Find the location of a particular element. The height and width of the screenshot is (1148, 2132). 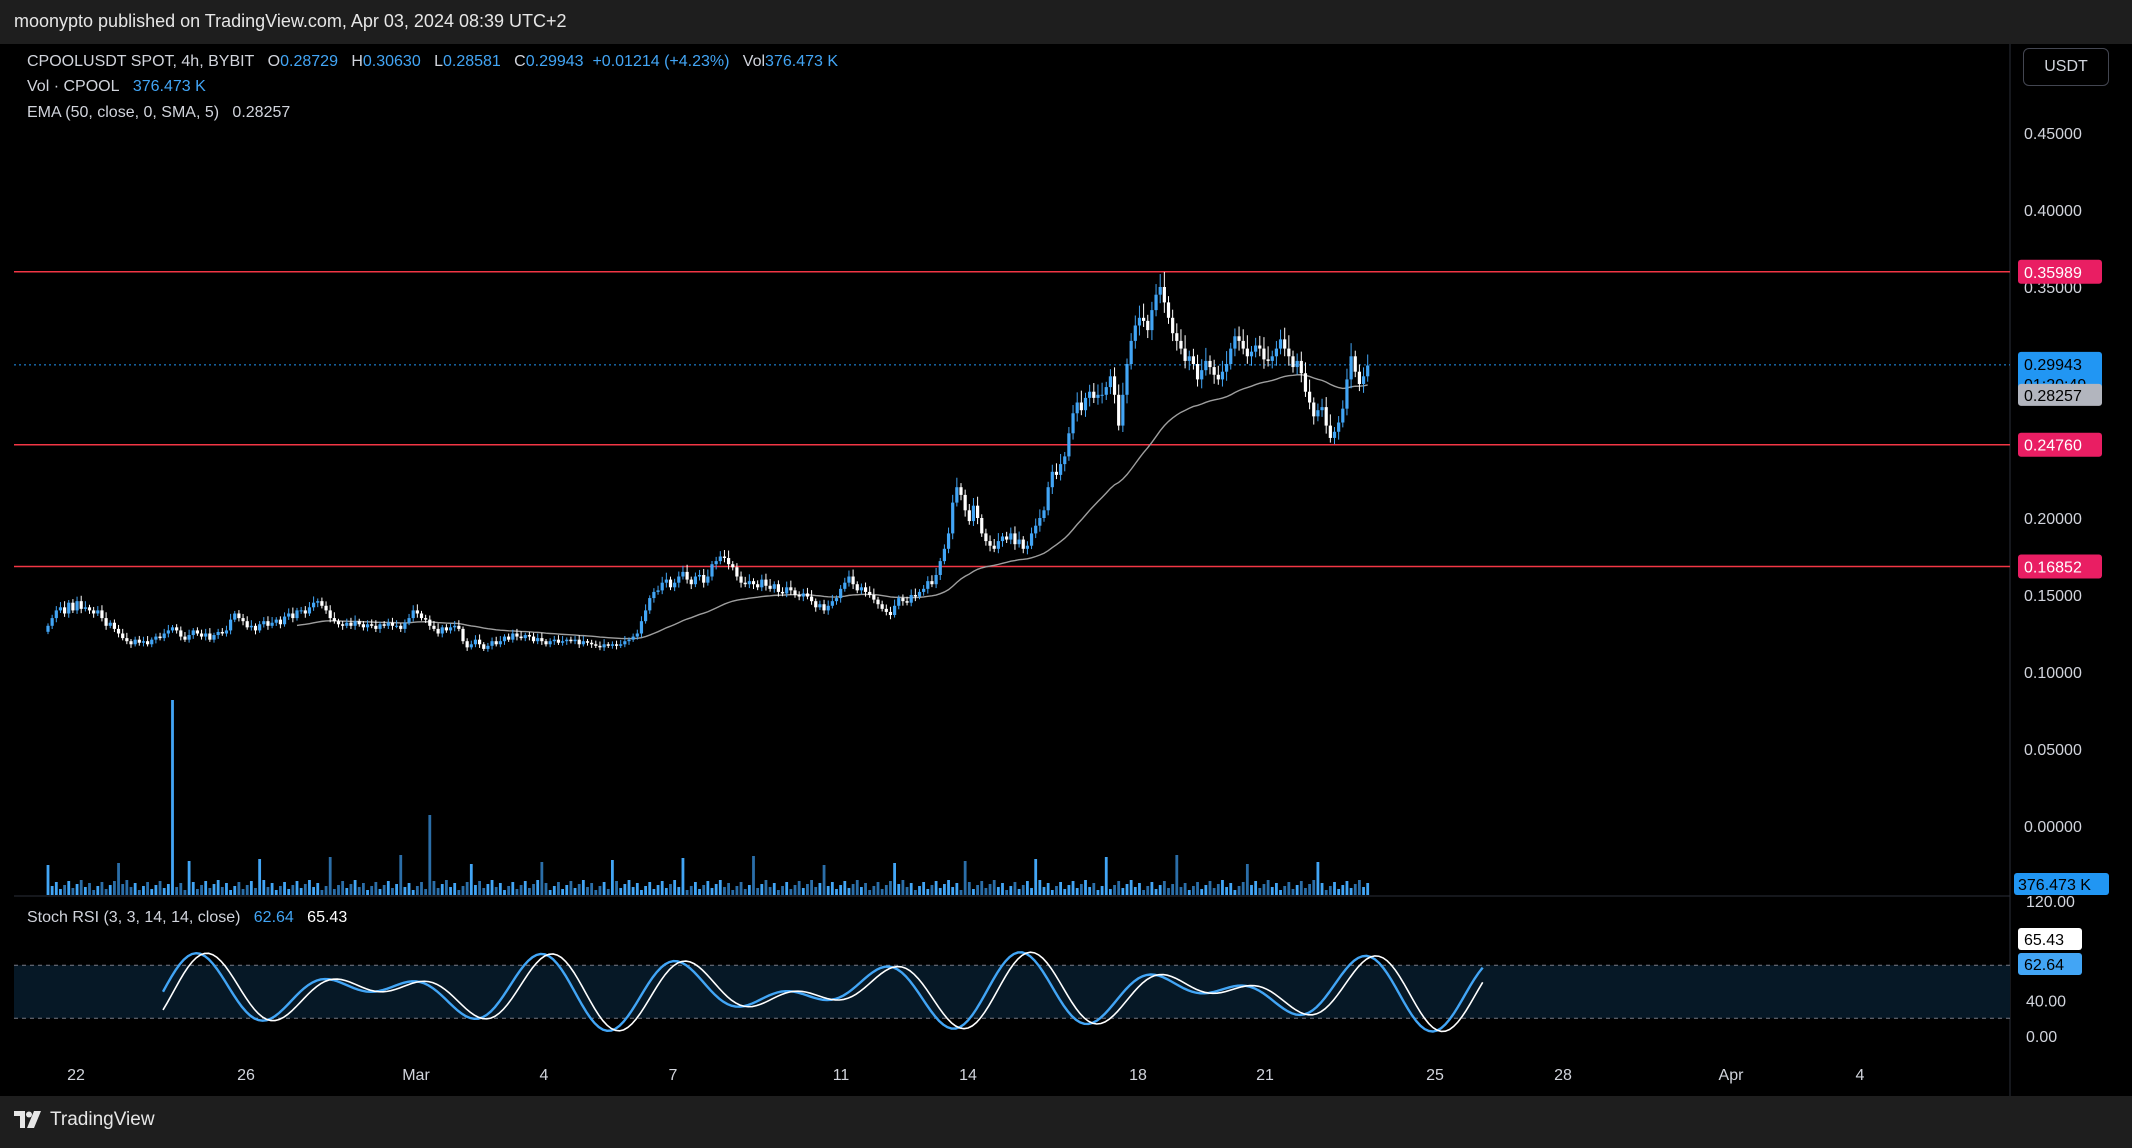

stoch-tick-label: 120.00 is located at coordinates (2050, 902).